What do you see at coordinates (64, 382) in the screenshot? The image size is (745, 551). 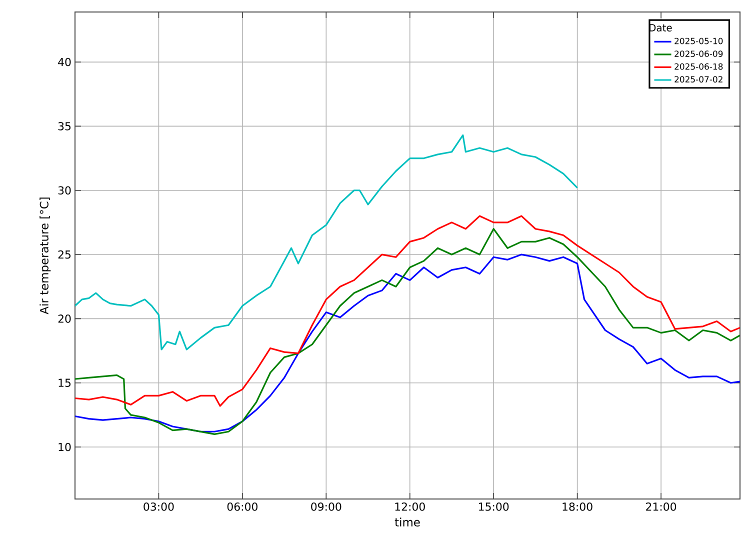 I see `y-tick-label: 15` at bounding box center [64, 382].